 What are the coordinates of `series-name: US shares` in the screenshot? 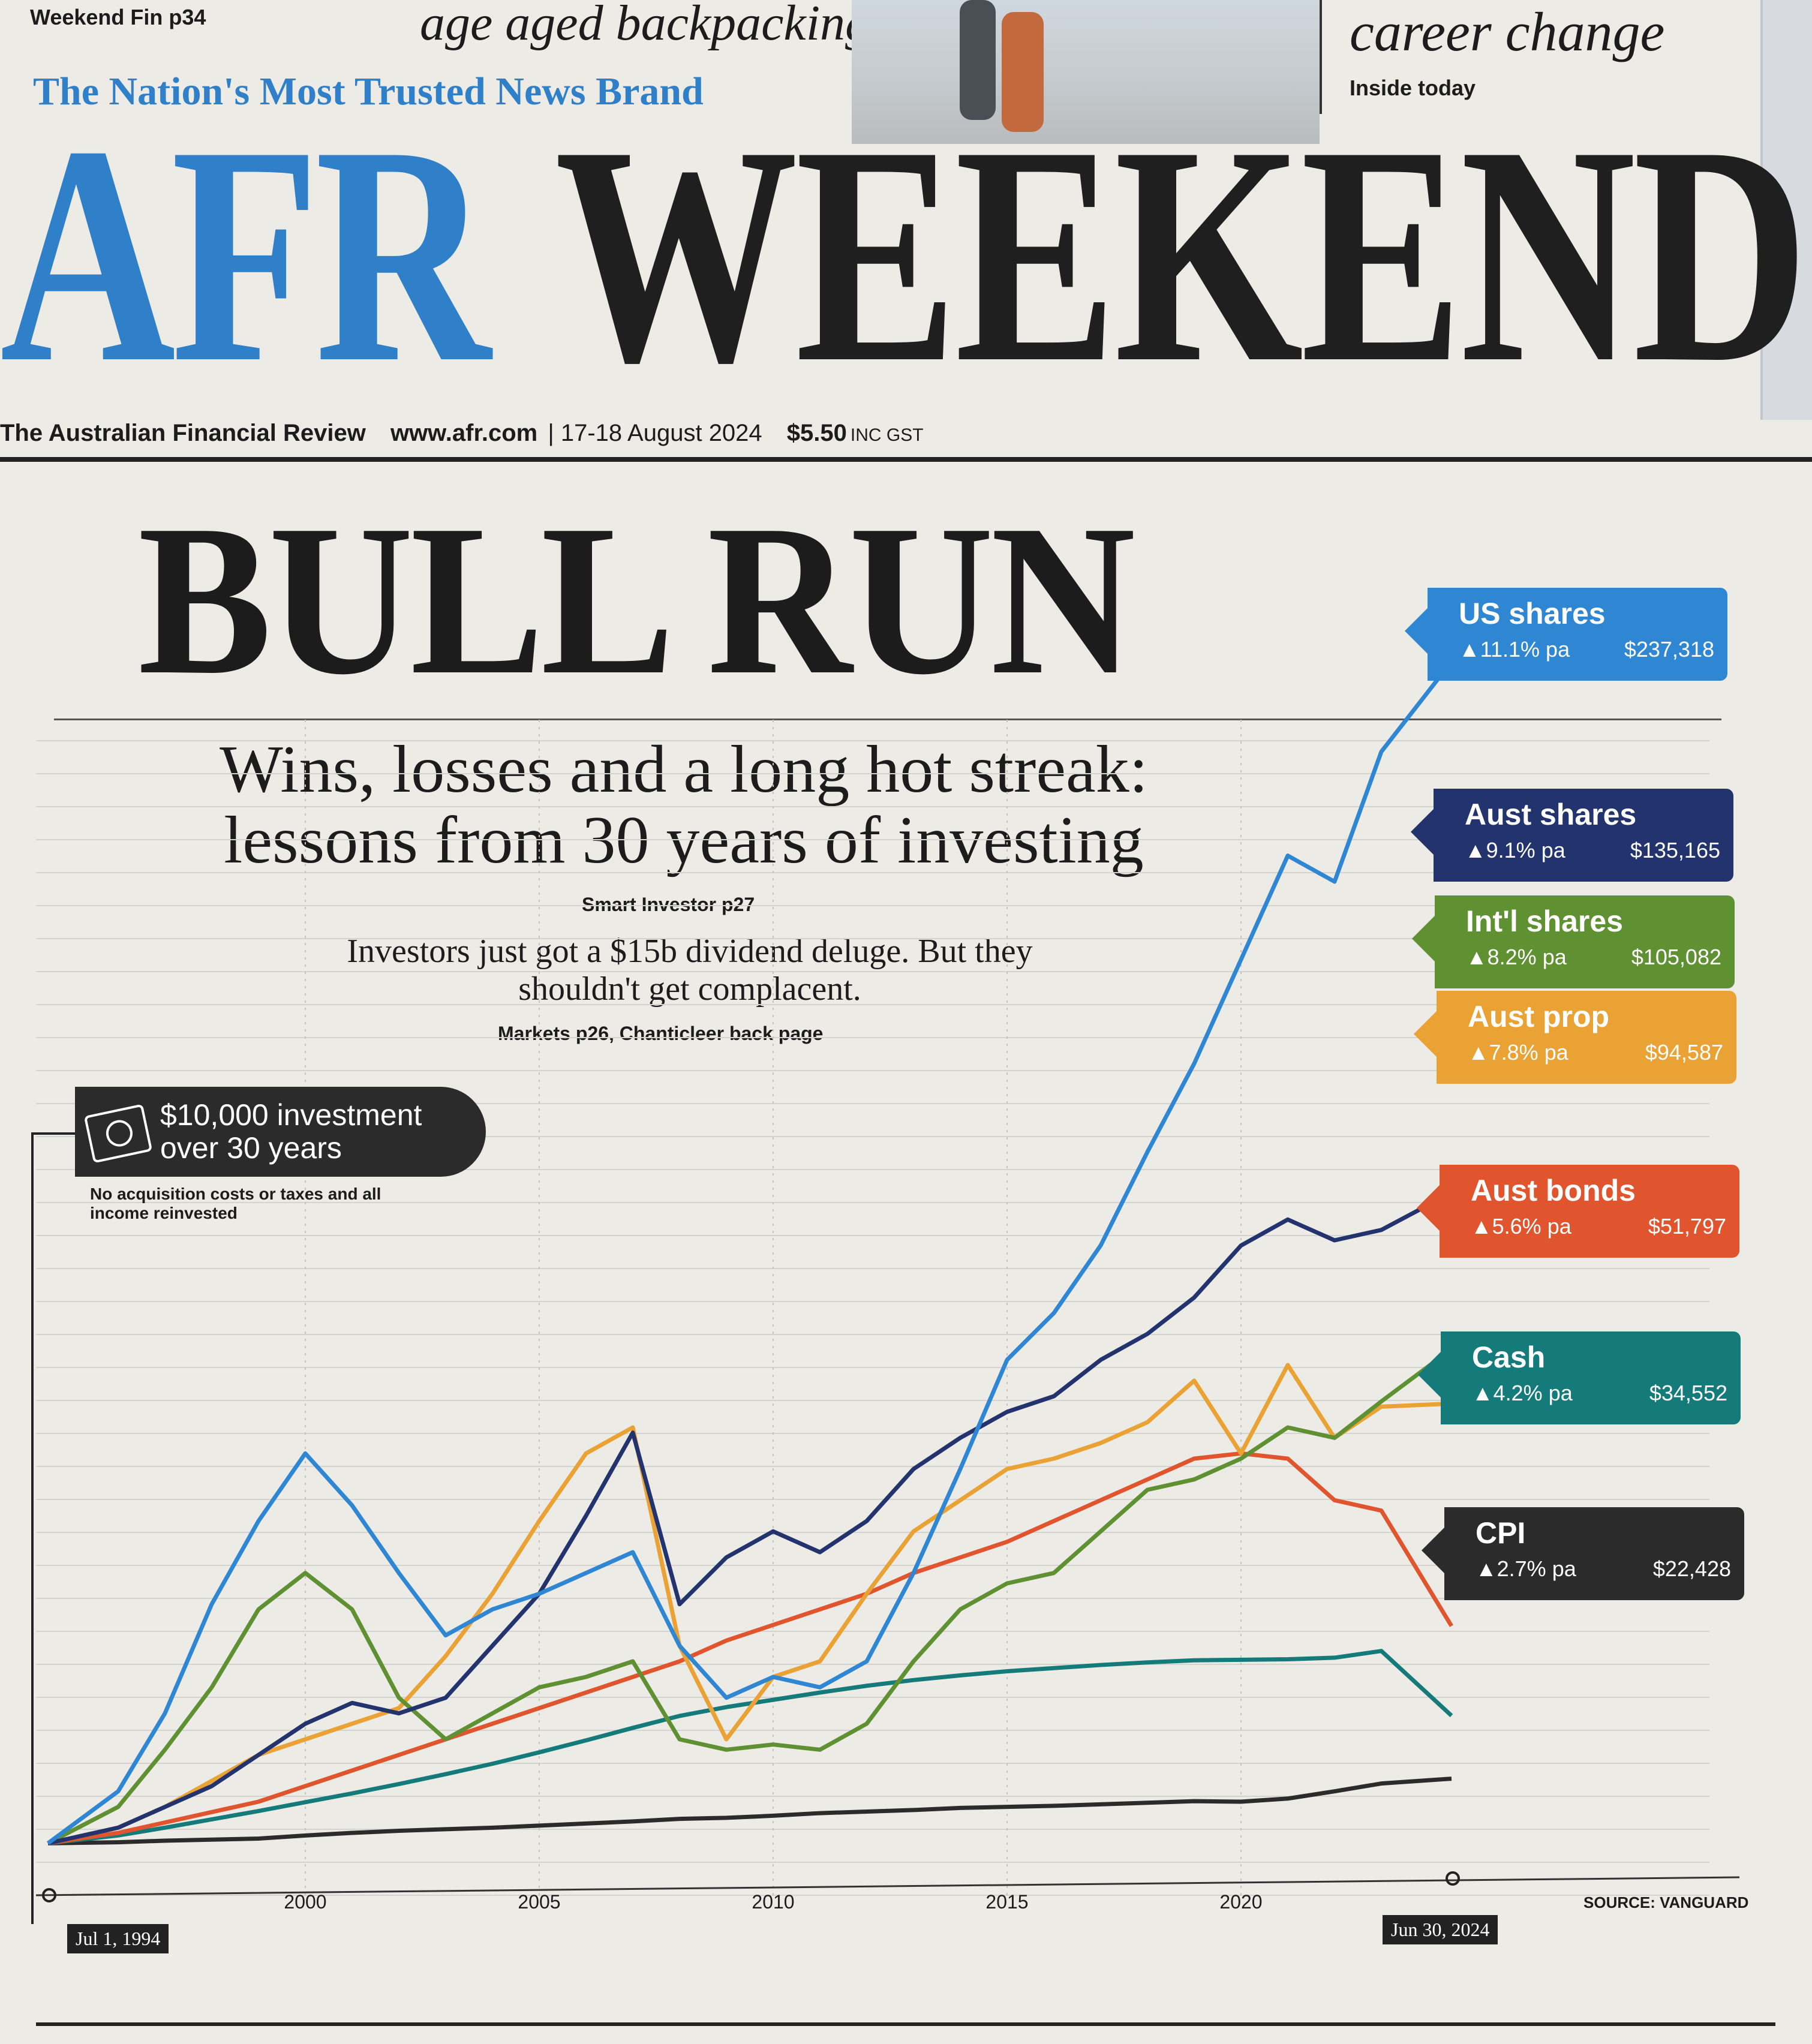 It's located at (1532, 613).